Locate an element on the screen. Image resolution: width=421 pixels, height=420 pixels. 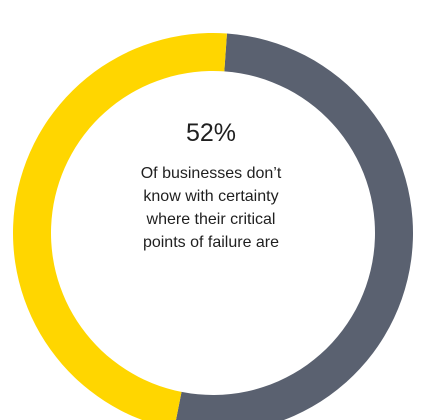
center-text-line: Of businesses don’t is located at coordinates (211, 173).